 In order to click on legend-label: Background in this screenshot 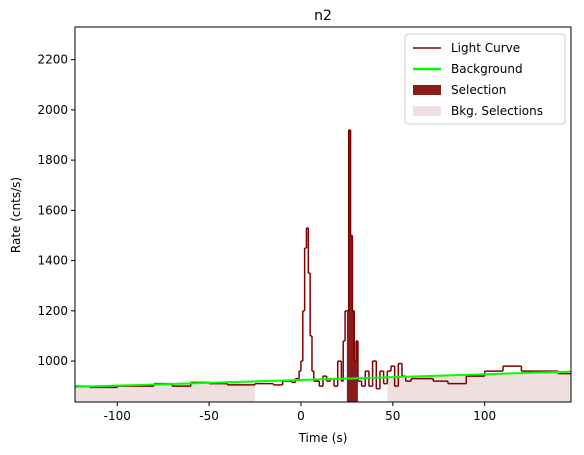, I will do `click(487, 69)`.